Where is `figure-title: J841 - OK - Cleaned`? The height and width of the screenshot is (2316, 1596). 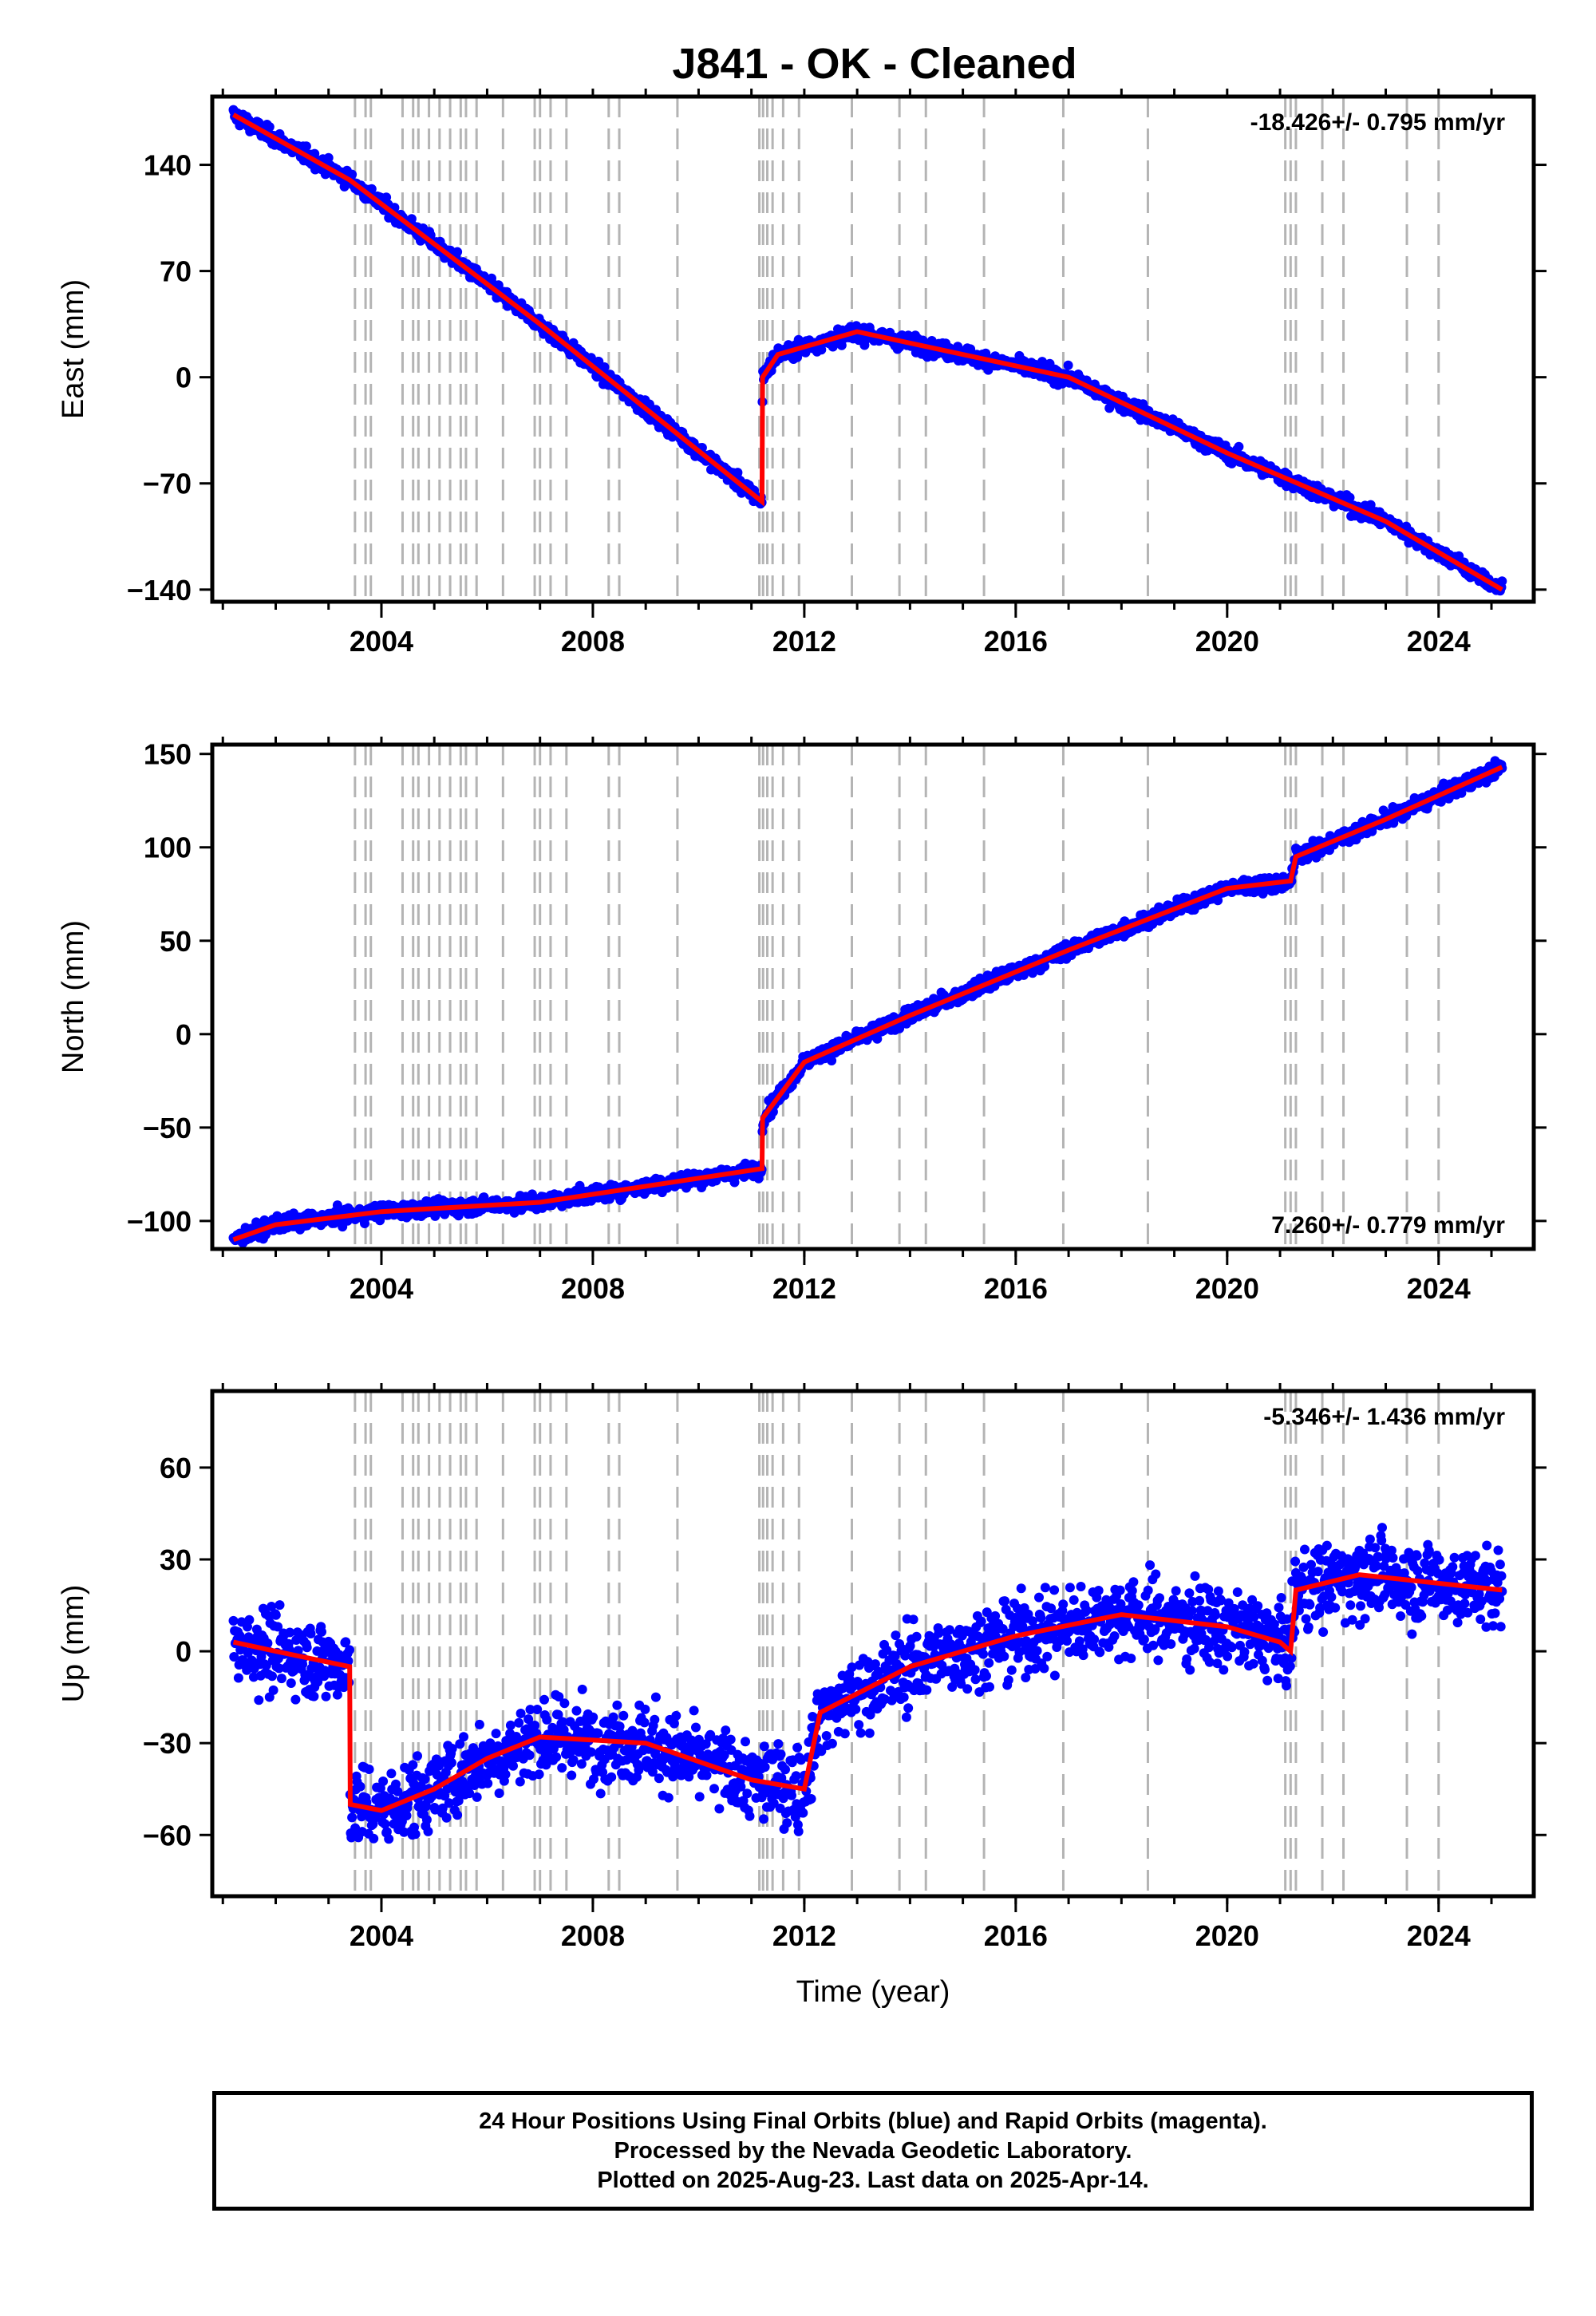
figure-title: J841 - OK - Cleaned is located at coordinates (874, 64).